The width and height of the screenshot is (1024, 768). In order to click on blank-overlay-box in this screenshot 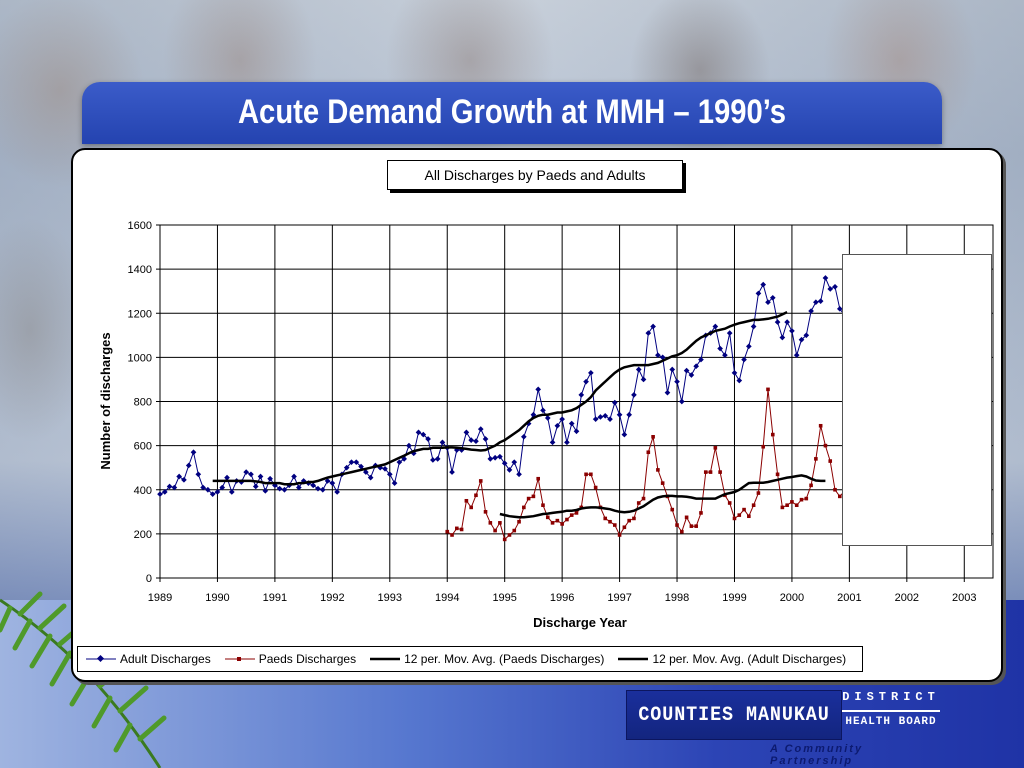, I will do `click(917, 400)`.